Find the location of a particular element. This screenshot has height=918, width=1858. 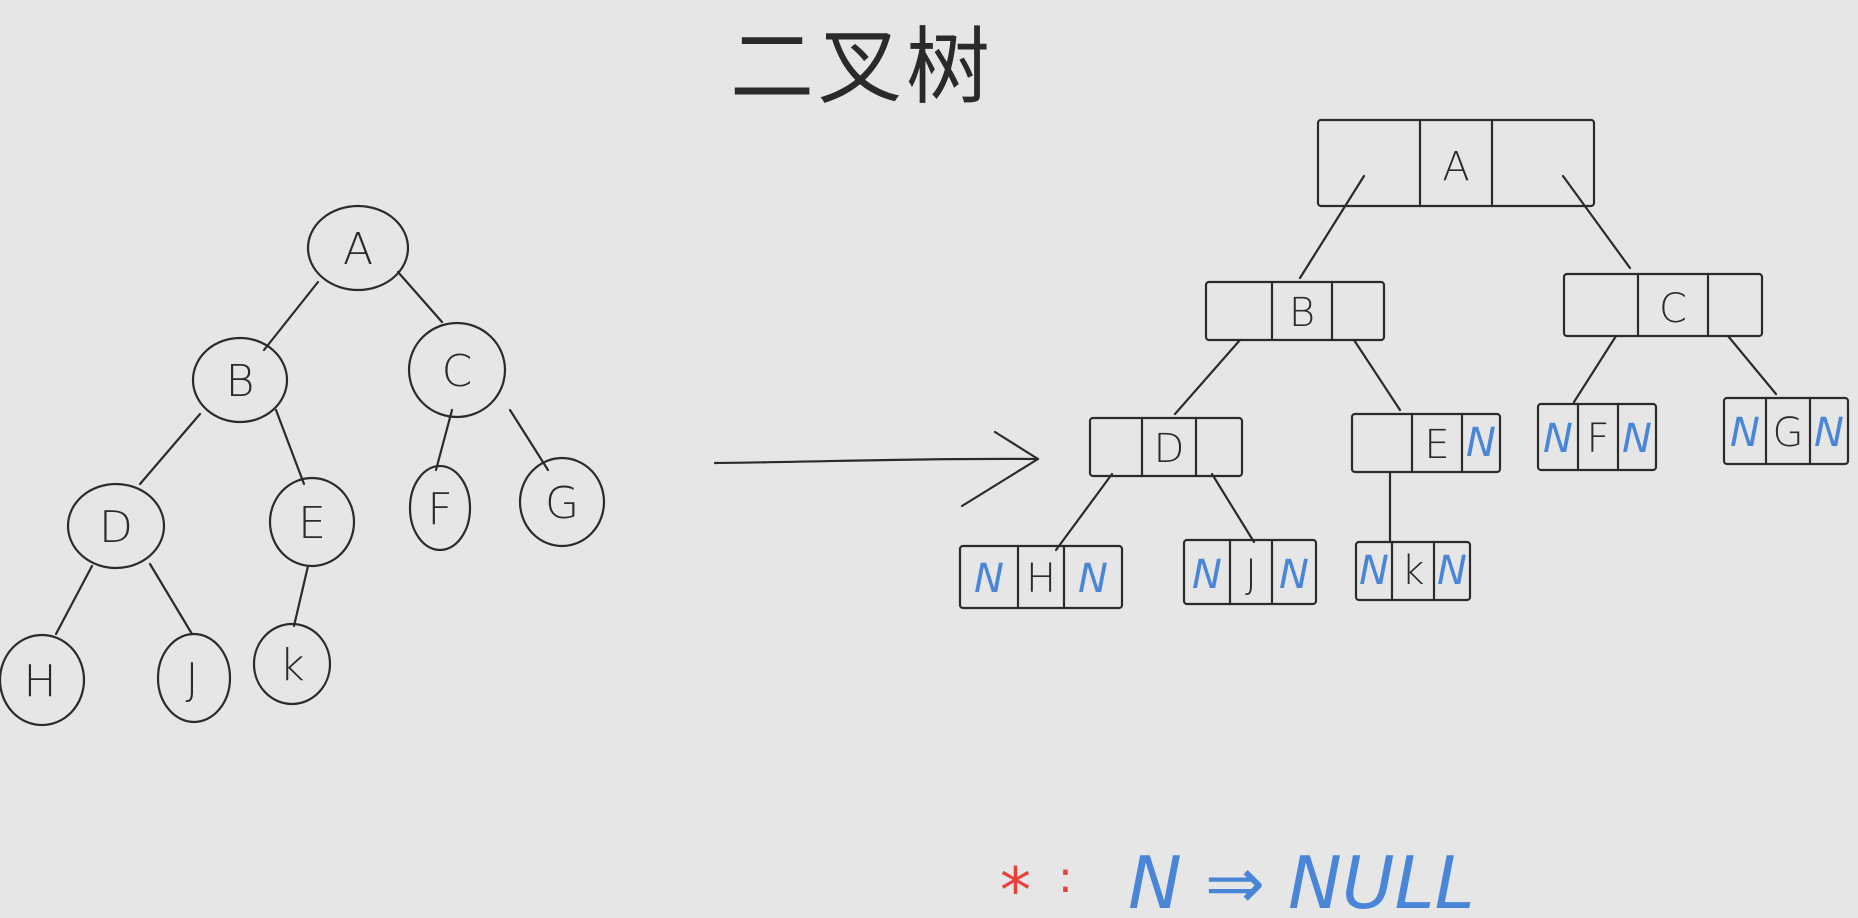

node-data: H is located at coordinates (1041, 579).